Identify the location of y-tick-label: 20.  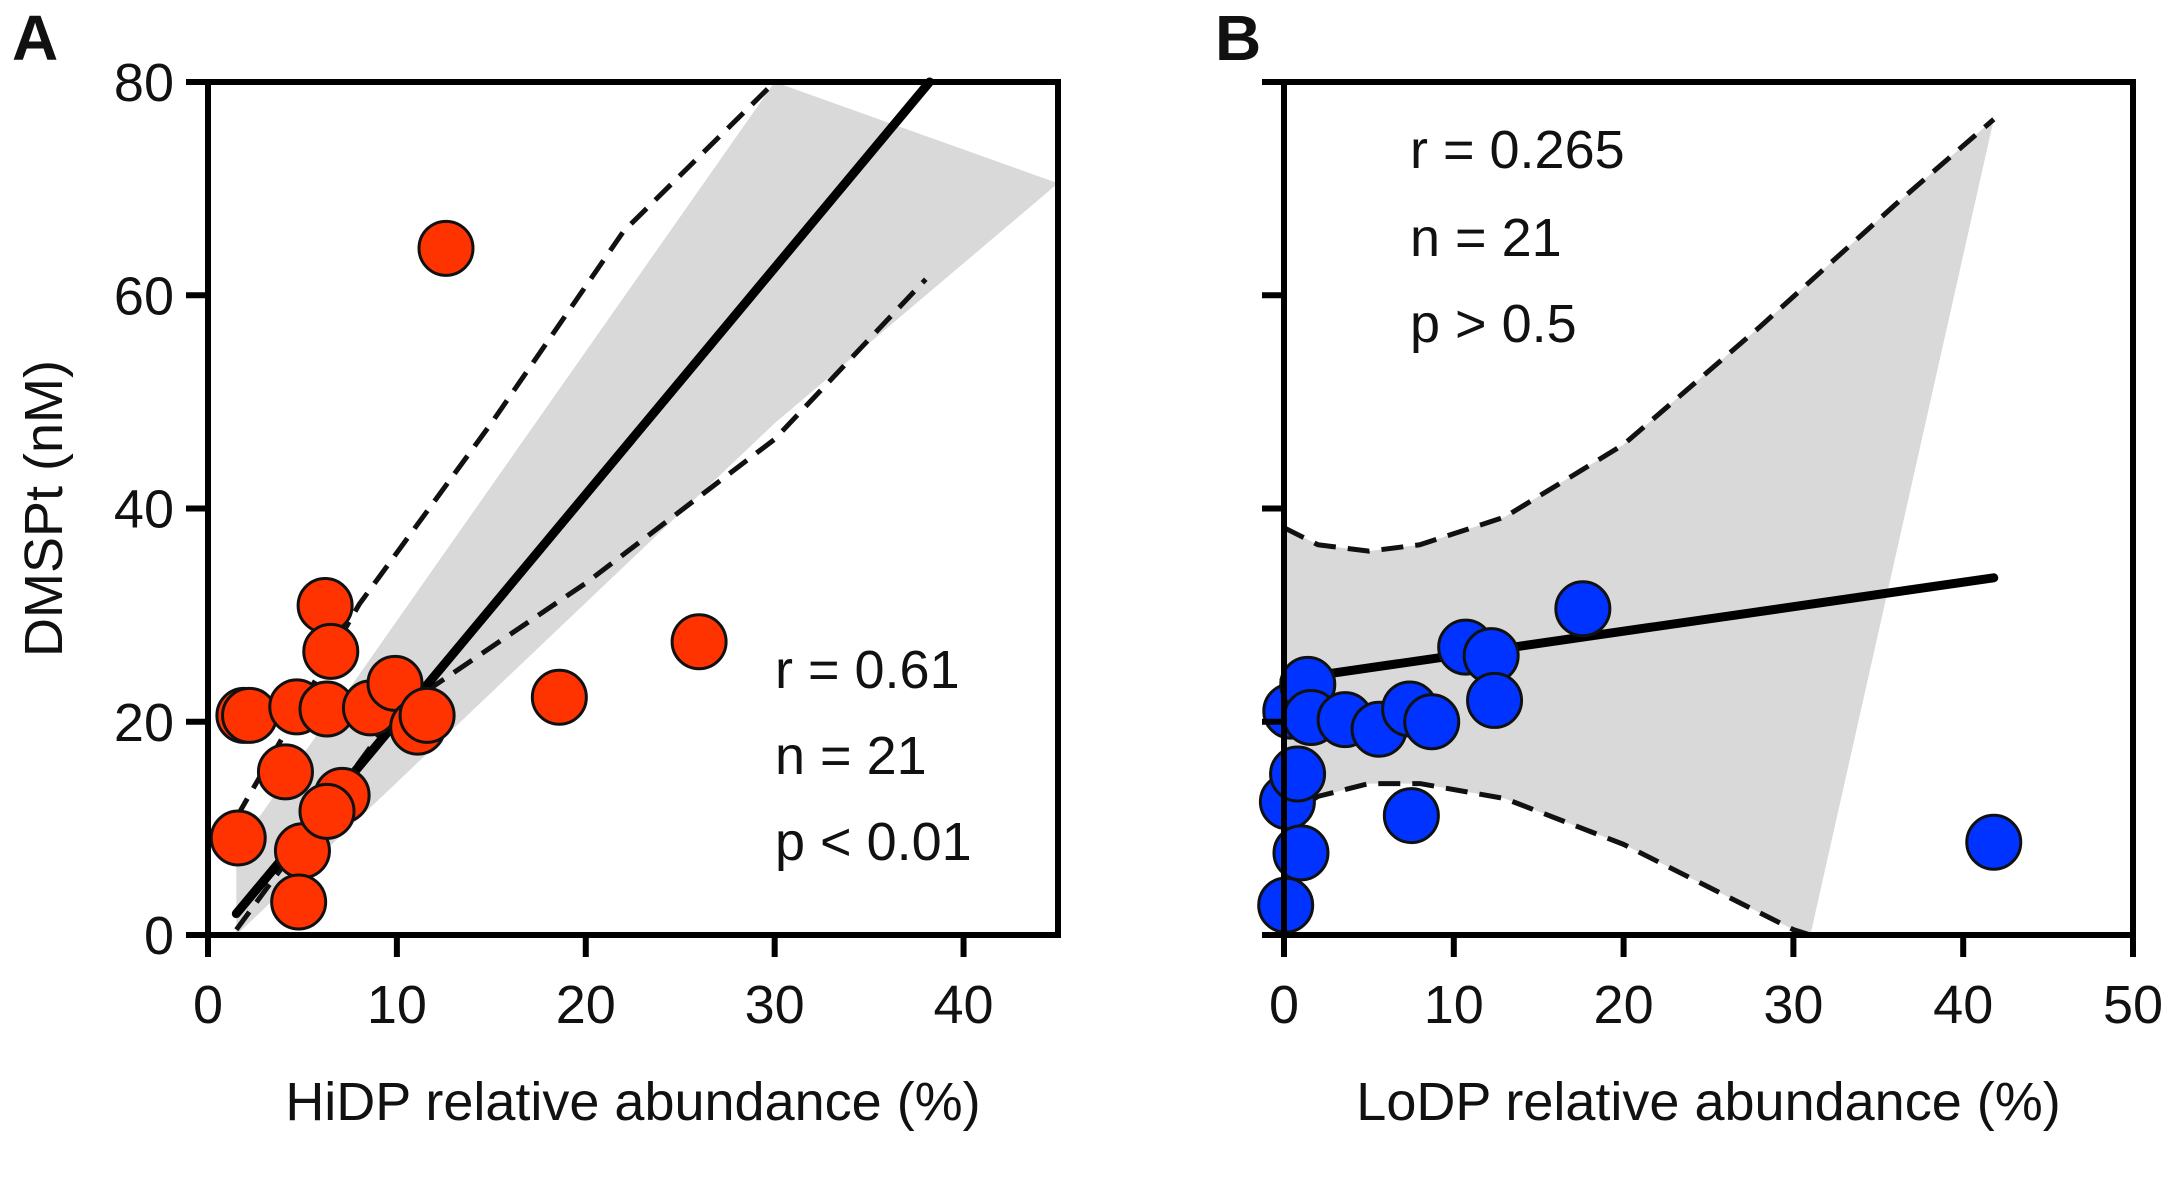
(144, 723).